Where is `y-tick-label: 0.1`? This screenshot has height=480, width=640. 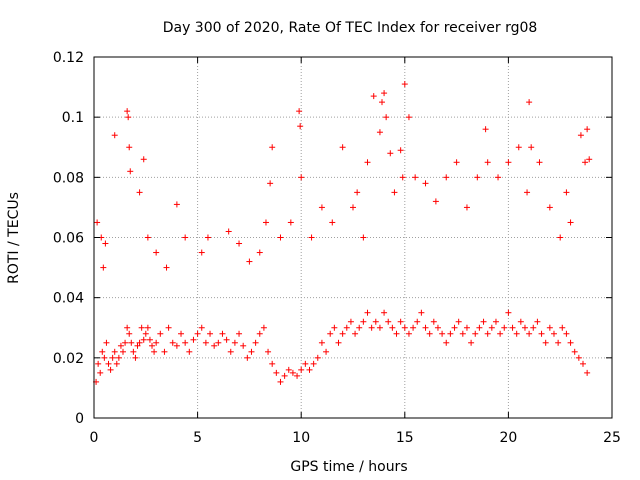
y-tick-label: 0.1 is located at coordinates (73, 118).